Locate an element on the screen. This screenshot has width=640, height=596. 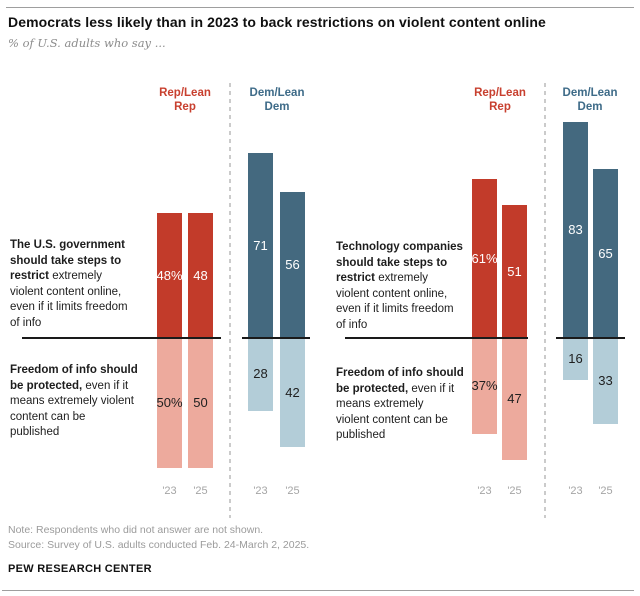
axis-line-dem-p0 is located at coordinates (276, 338).